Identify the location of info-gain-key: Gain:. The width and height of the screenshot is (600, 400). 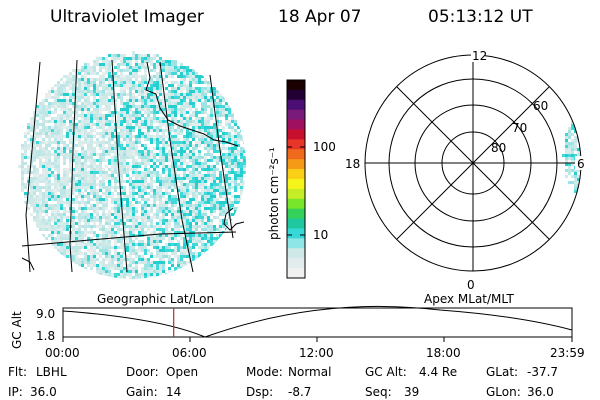
(142, 392).